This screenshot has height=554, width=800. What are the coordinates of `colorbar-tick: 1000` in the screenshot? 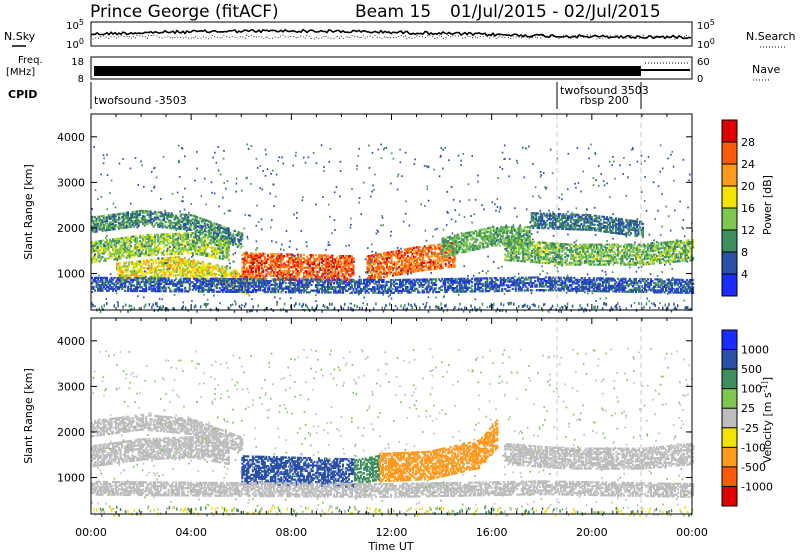 It's located at (755, 350).